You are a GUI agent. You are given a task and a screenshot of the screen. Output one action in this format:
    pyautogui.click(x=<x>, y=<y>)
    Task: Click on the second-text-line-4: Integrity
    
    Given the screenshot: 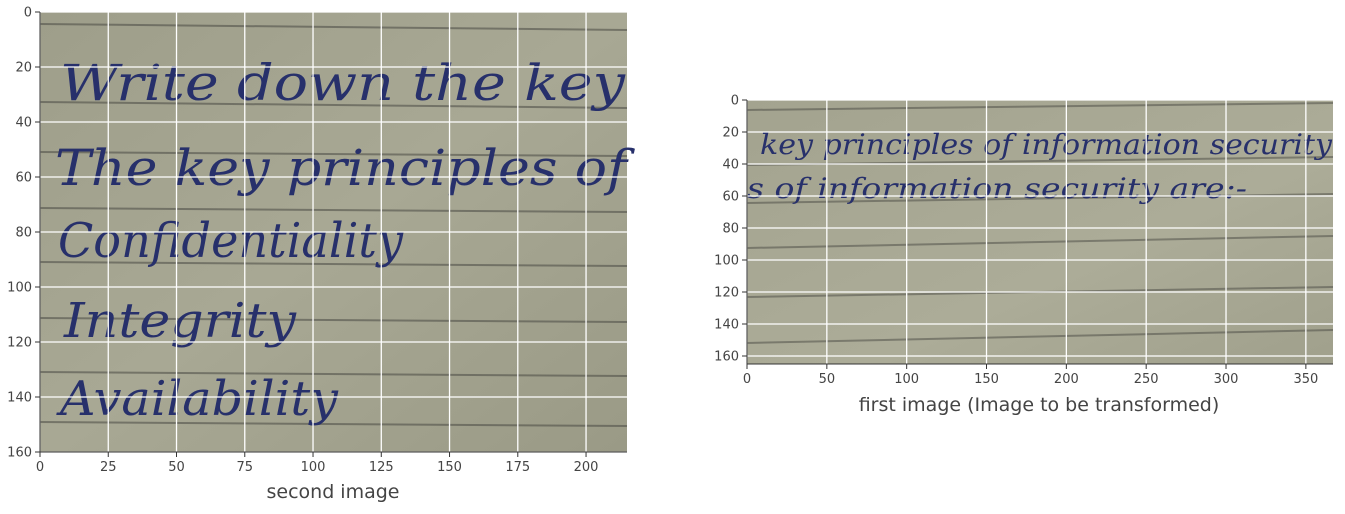 What is the action you would take?
    pyautogui.click(x=180, y=321)
    